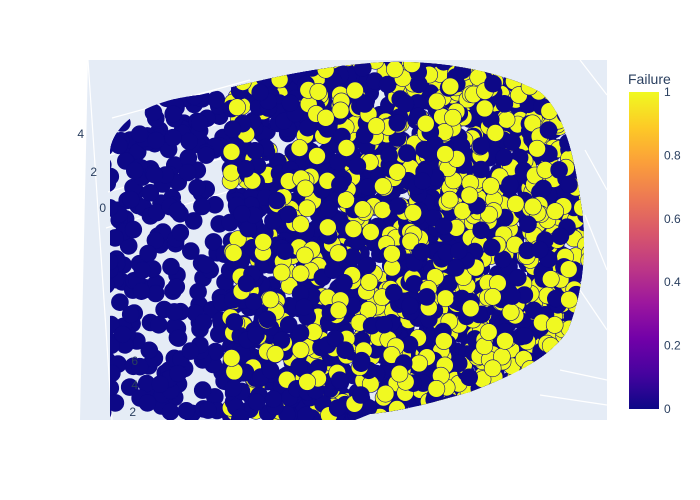 The image size is (700, 500). Describe the element at coordinates (80, 134) in the screenshot. I see `tick-label-left-upper-0: 4` at that location.